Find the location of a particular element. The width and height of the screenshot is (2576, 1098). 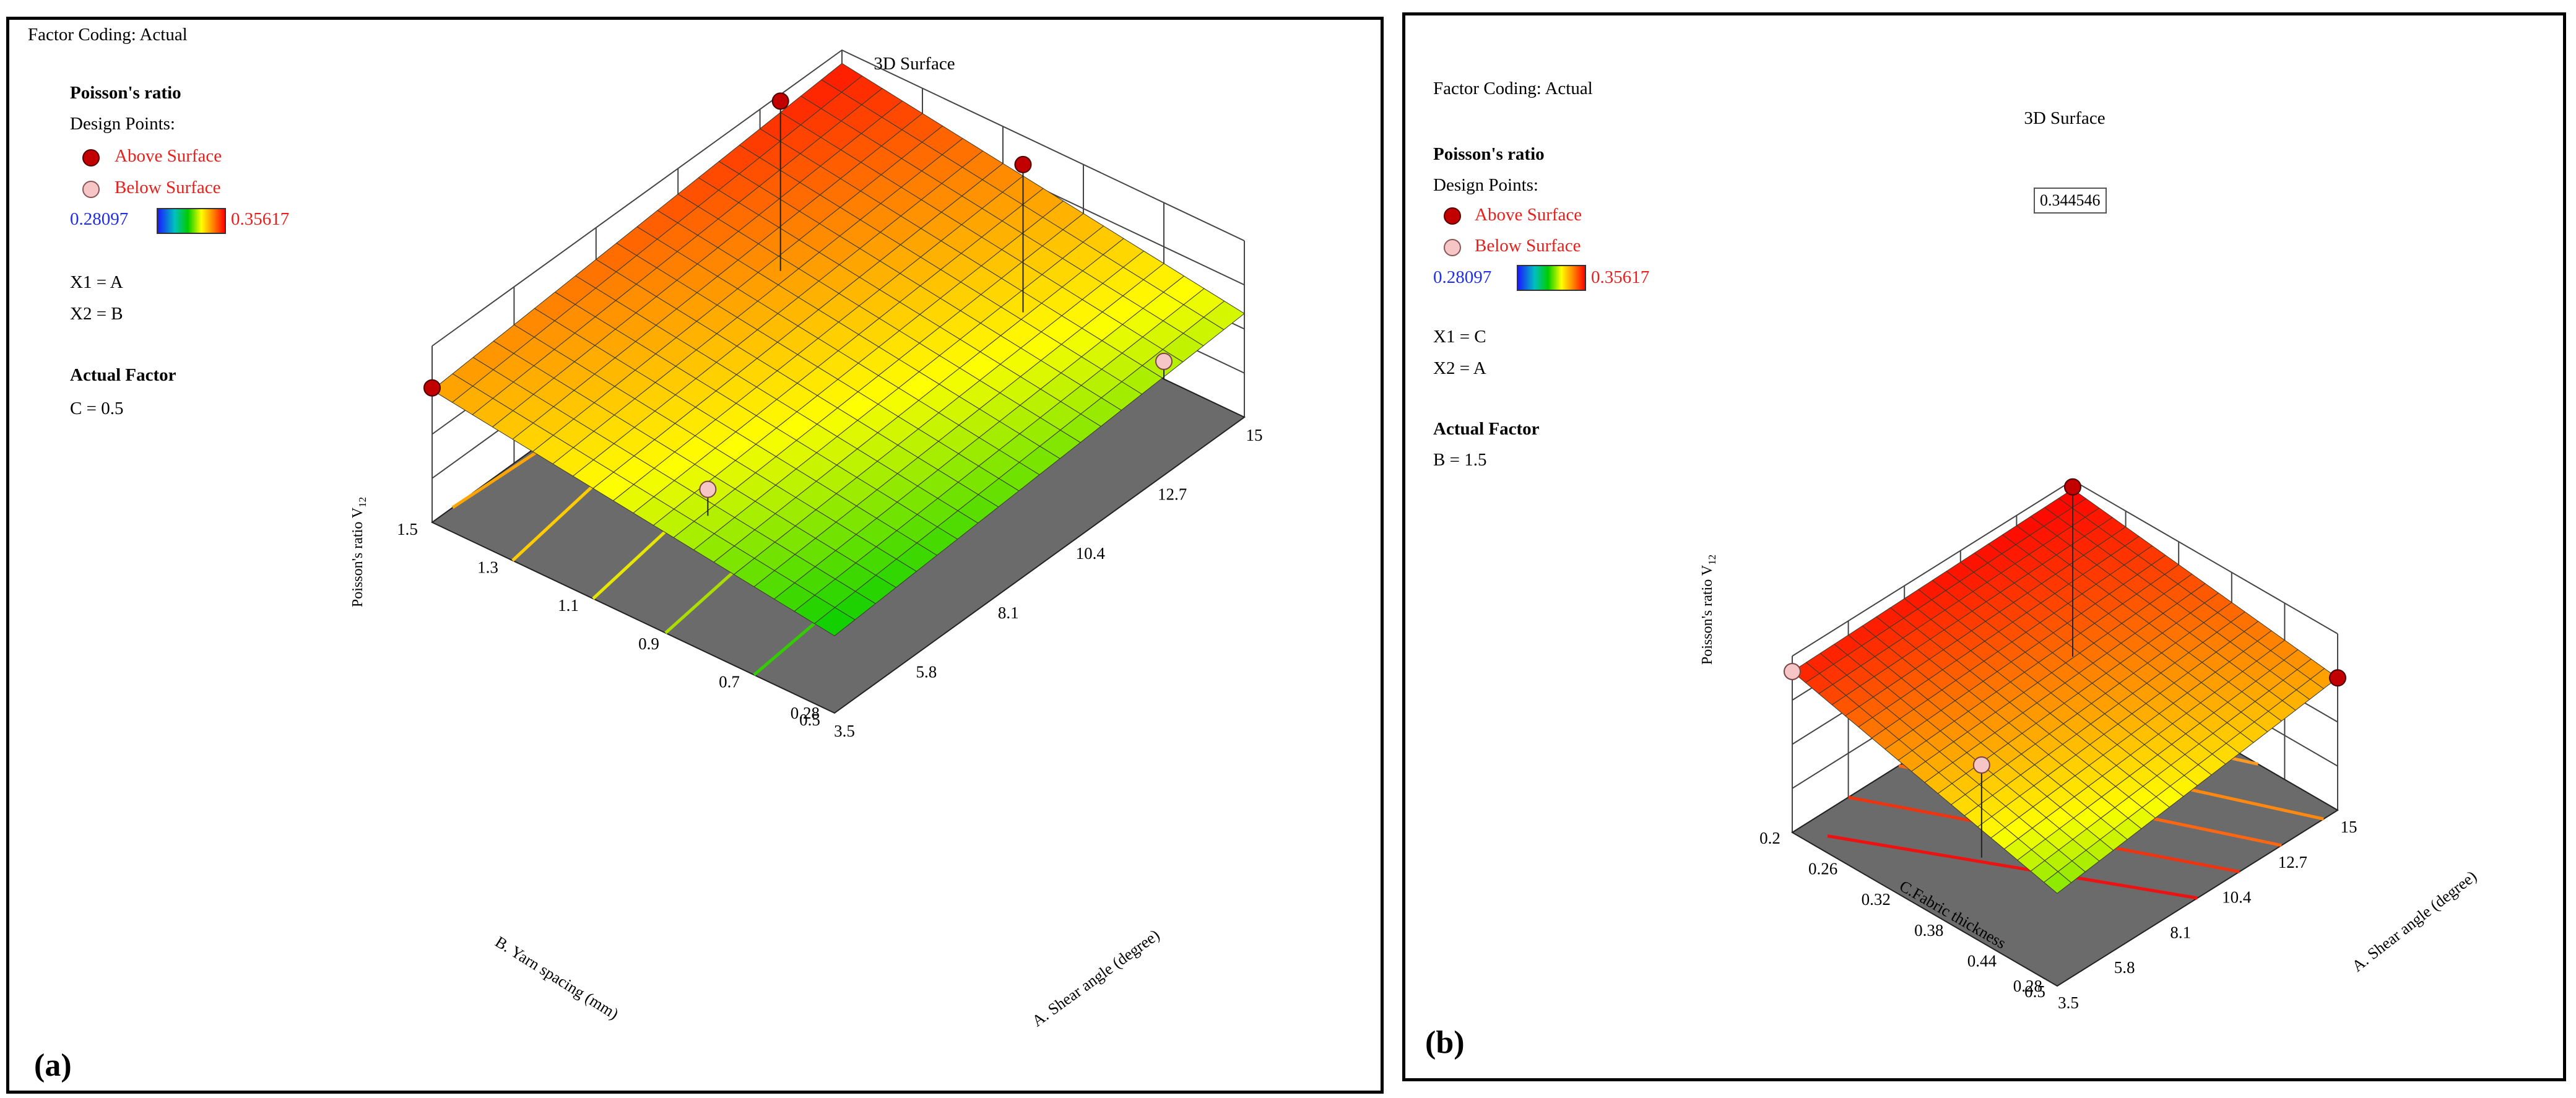

panel-label: (b) is located at coordinates (1445, 1042).